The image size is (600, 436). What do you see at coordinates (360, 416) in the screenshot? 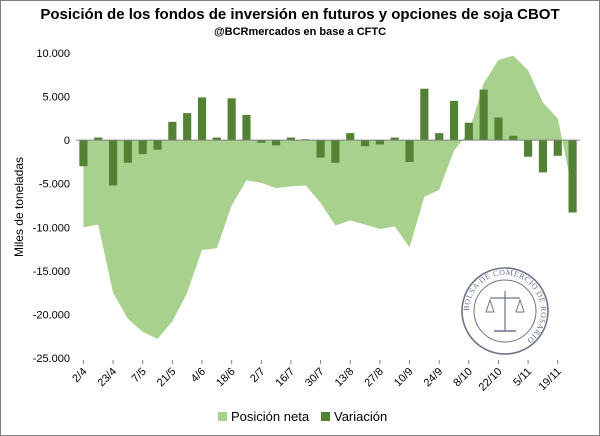
I see `legend-label-variacion: Variación` at bounding box center [360, 416].